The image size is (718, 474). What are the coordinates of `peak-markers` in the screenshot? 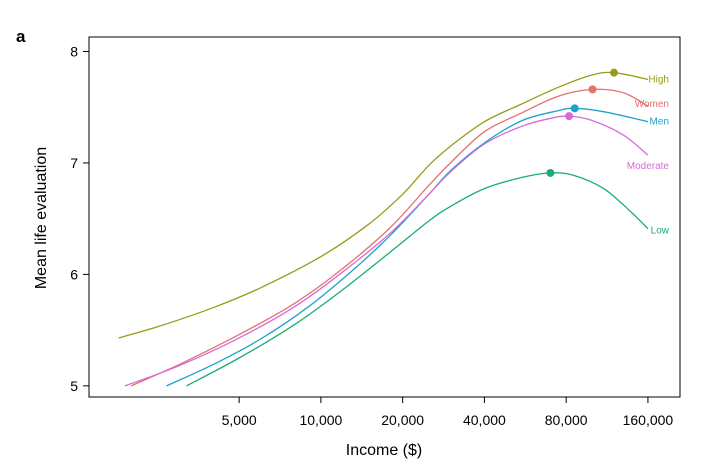 It's located at (582, 122).